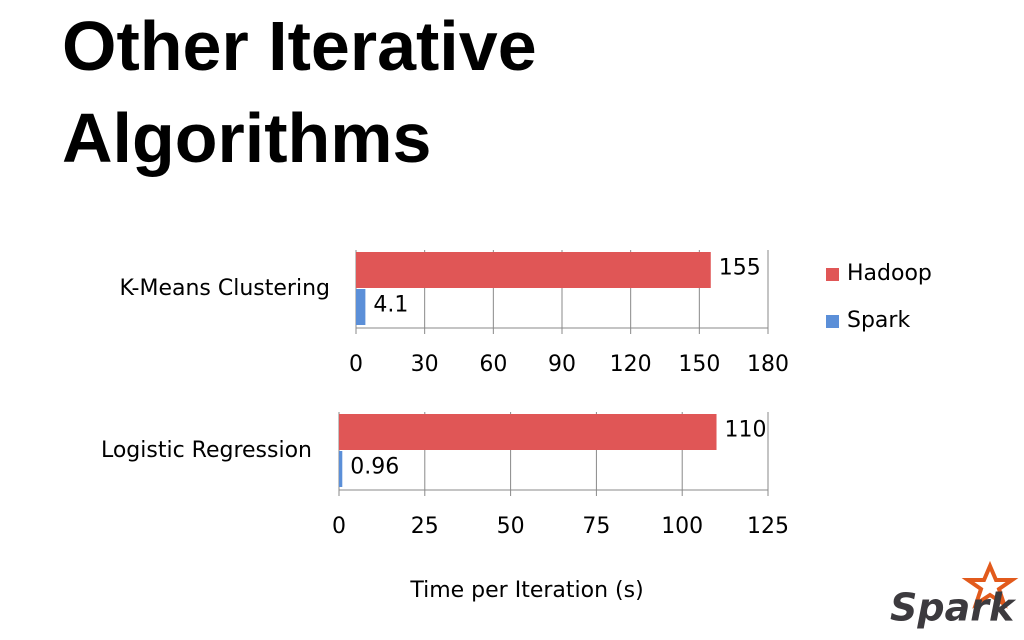 The height and width of the screenshot is (640, 1024). Describe the element at coordinates (299, 92) in the screenshot. I see `slide-title: Other Iterative Algorithms` at that location.